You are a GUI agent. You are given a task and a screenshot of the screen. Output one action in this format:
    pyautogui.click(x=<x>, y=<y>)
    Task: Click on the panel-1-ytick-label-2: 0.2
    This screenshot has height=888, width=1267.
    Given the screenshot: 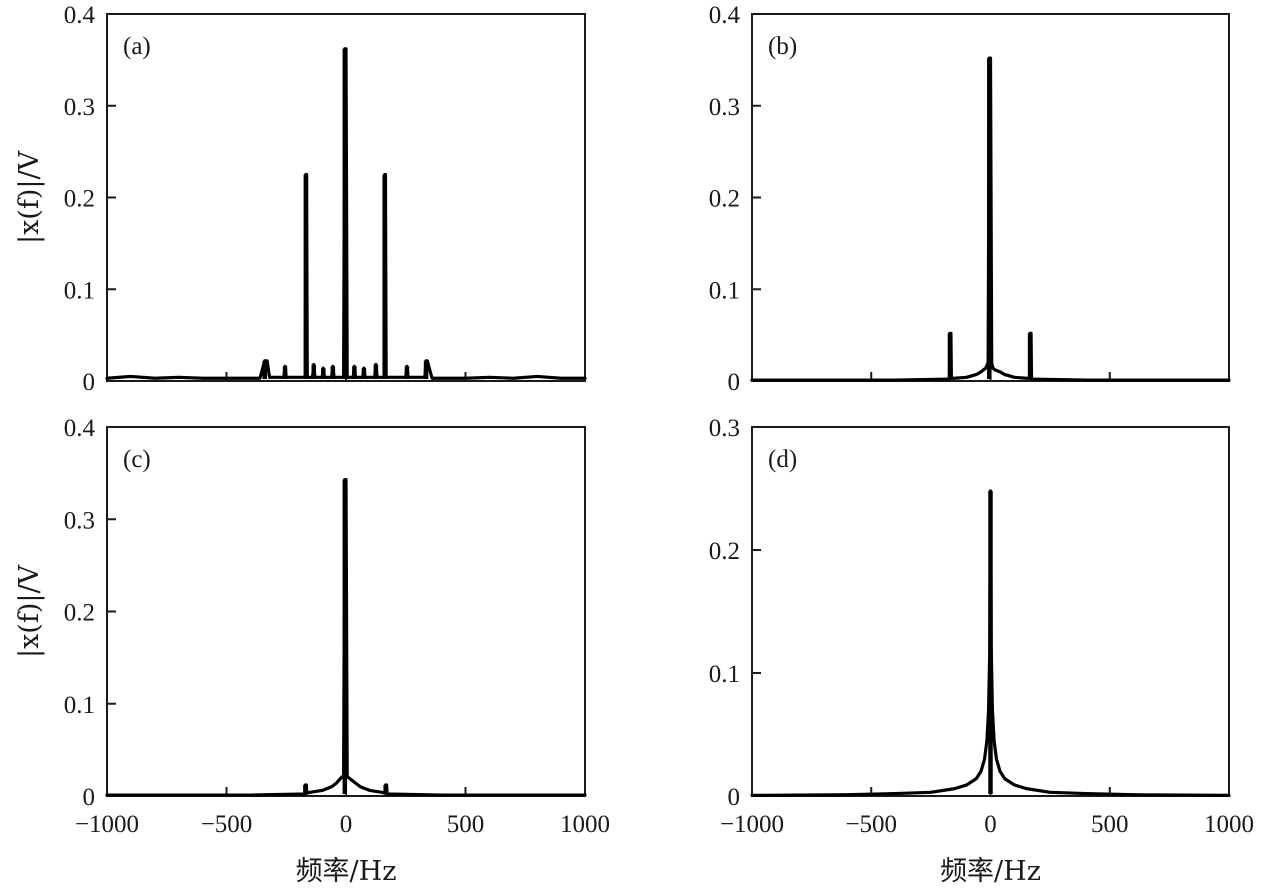 What is the action you would take?
    pyautogui.click(x=79, y=199)
    